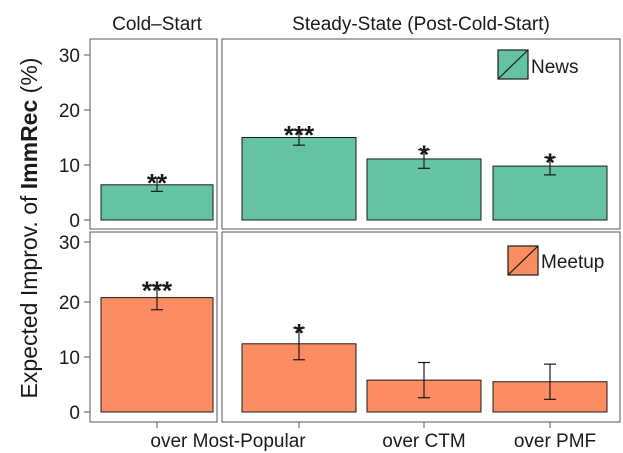 The width and height of the screenshot is (623, 453). I want to click on legend-meetup: Meetup, so click(555, 260).